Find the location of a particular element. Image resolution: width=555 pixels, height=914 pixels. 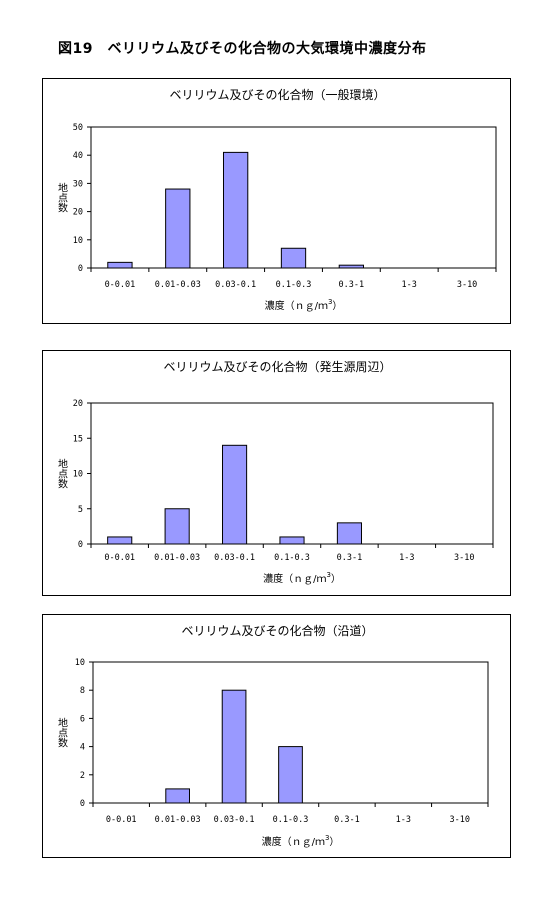

y-tick-label: 40 is located at coordinates (78, 156).